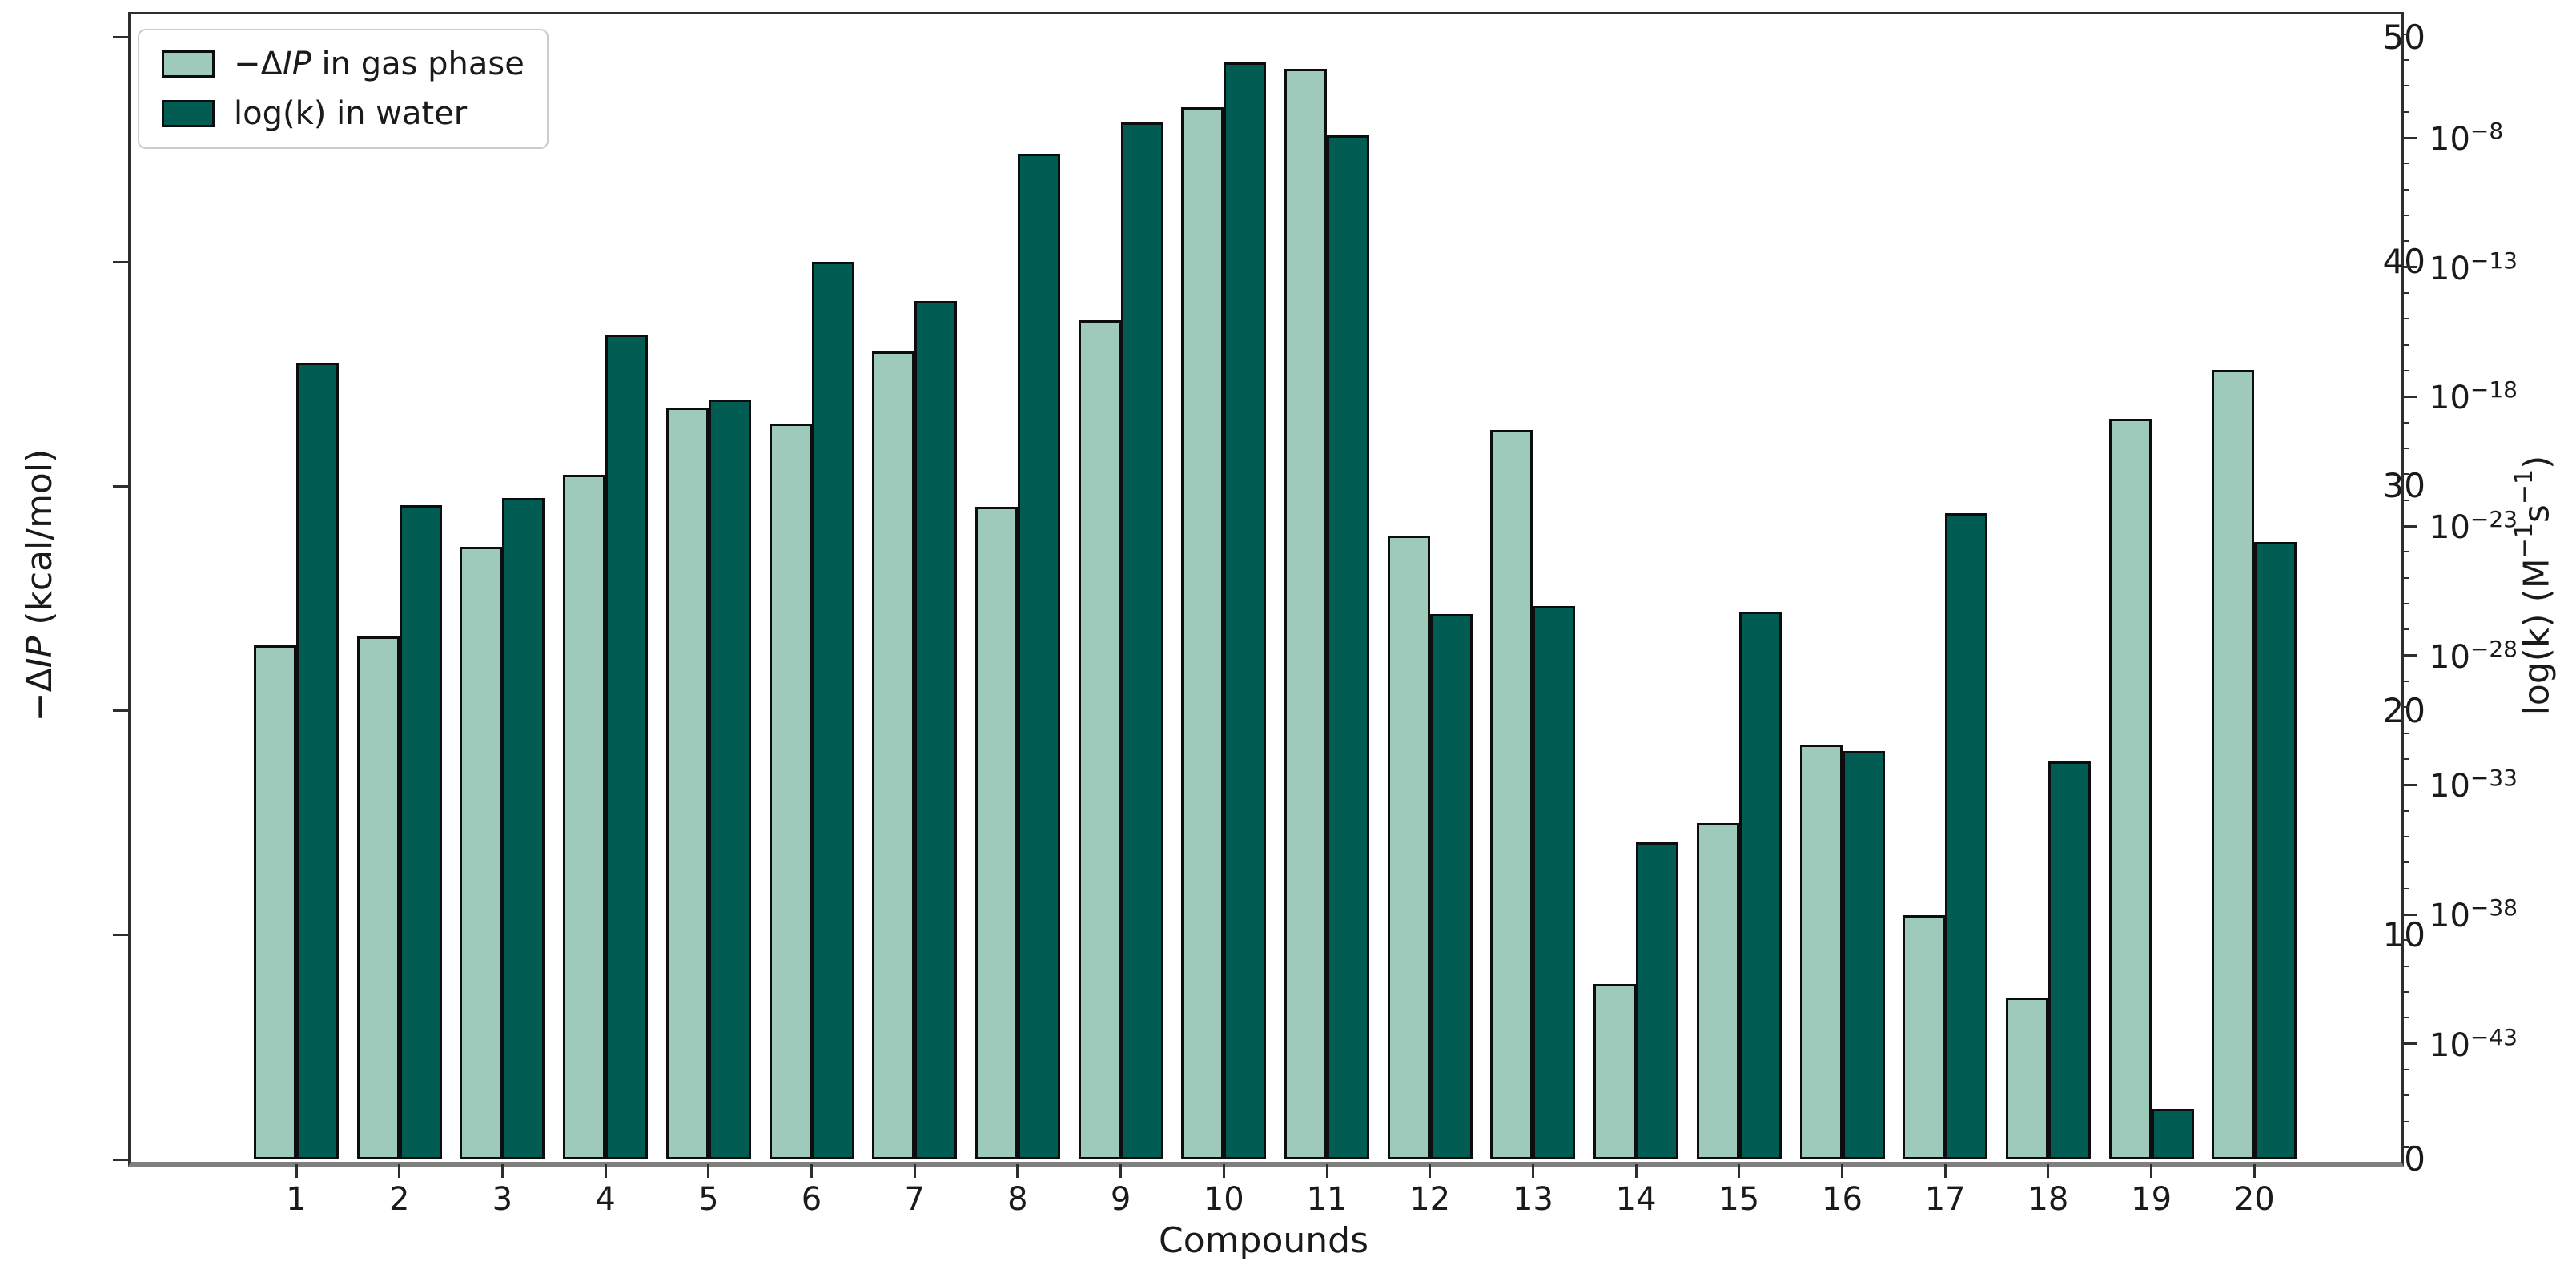 The image size is (2576, 1277). I want to click on y-axis-left-tick-label: 50, so click(2403, 37).